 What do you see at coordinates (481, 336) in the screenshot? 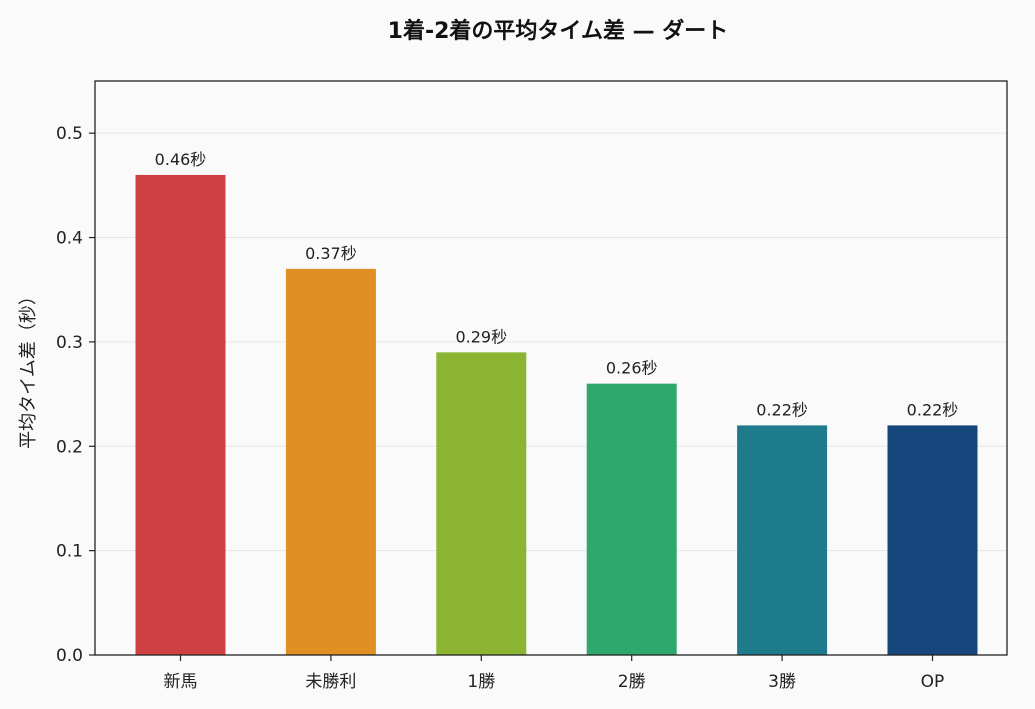
I see `value-label: 0.29秒` at bounding box center [481, 336].